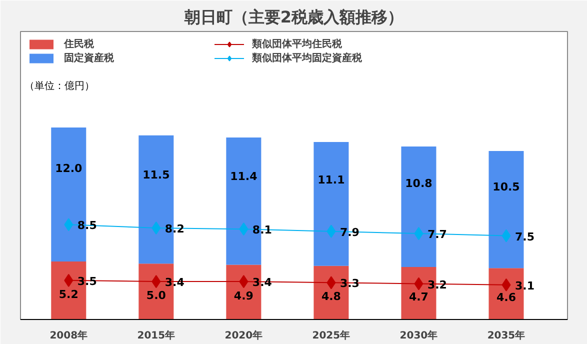  I want to click on data-label: 7.7, so click(437, 235).